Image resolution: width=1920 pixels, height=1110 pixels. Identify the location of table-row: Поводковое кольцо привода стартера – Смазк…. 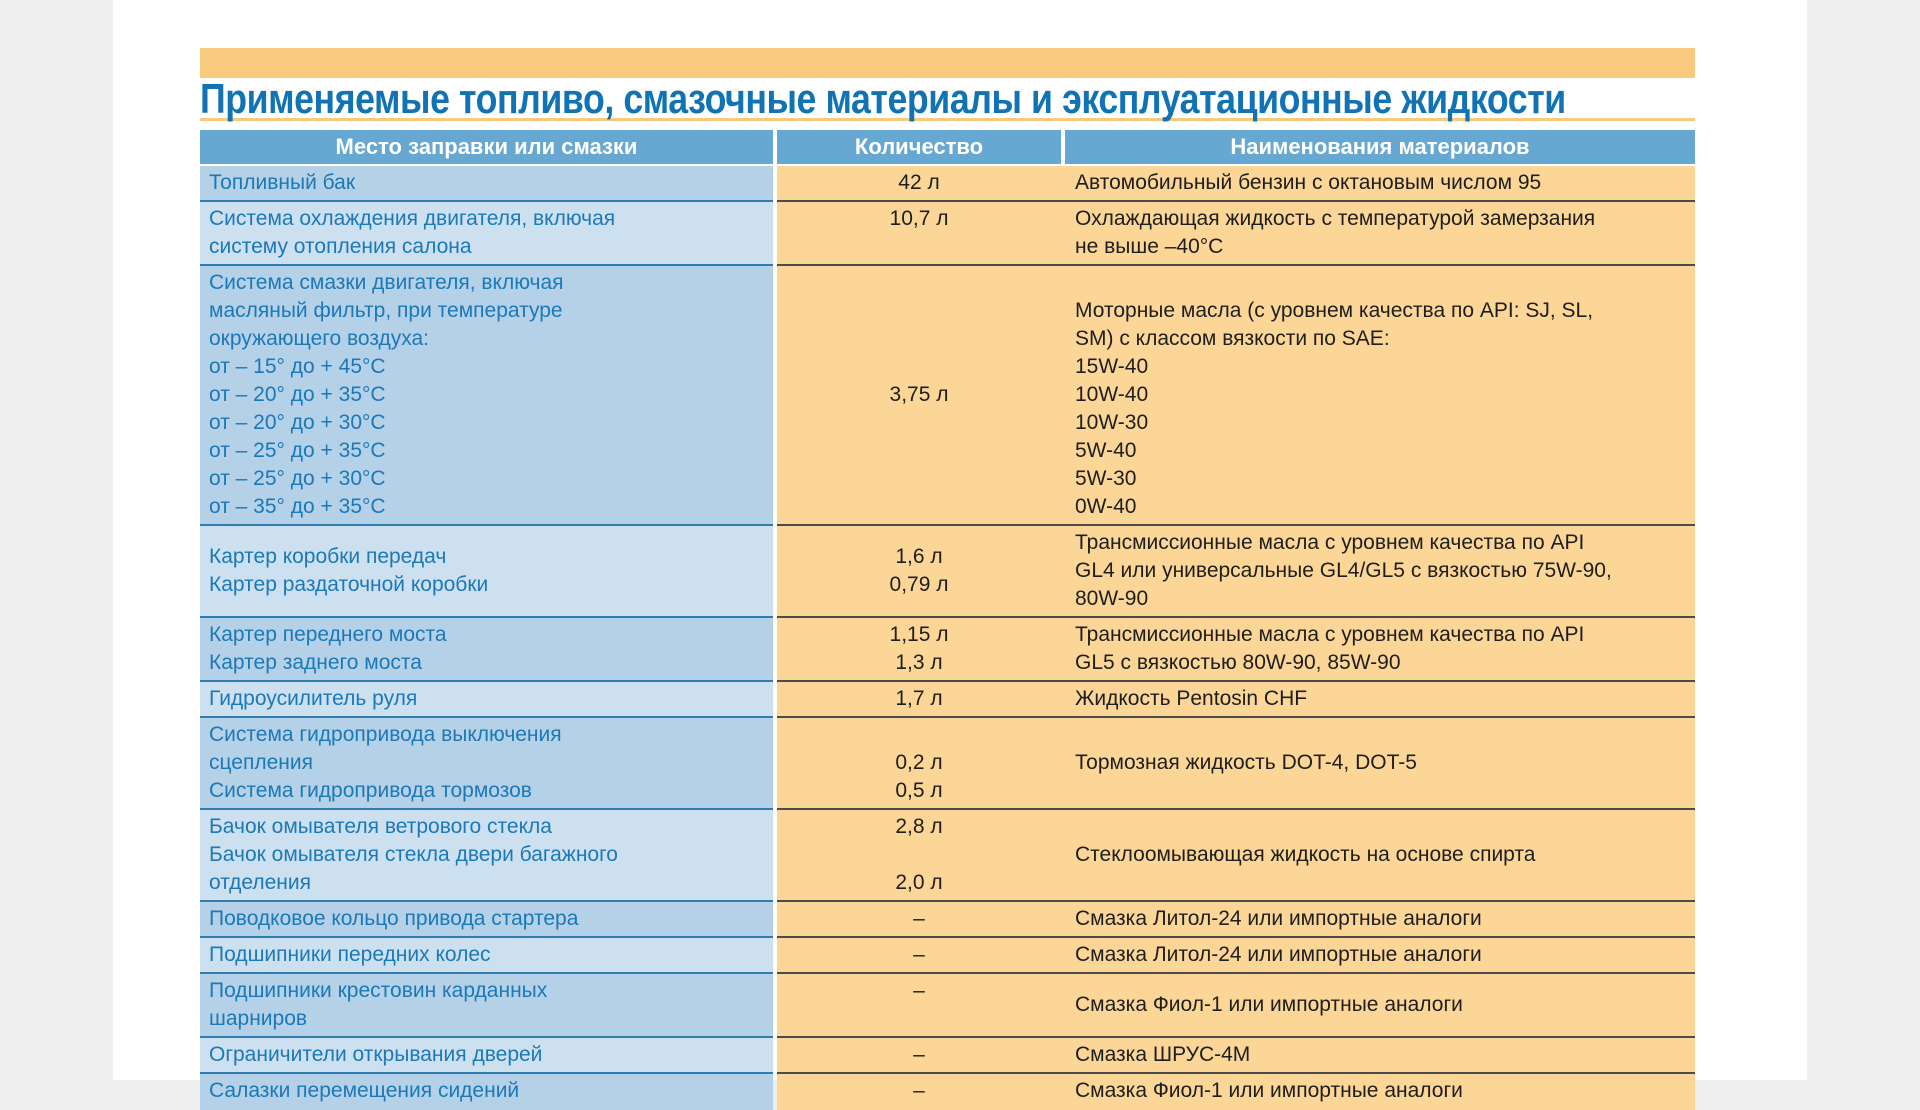
(947, 920).